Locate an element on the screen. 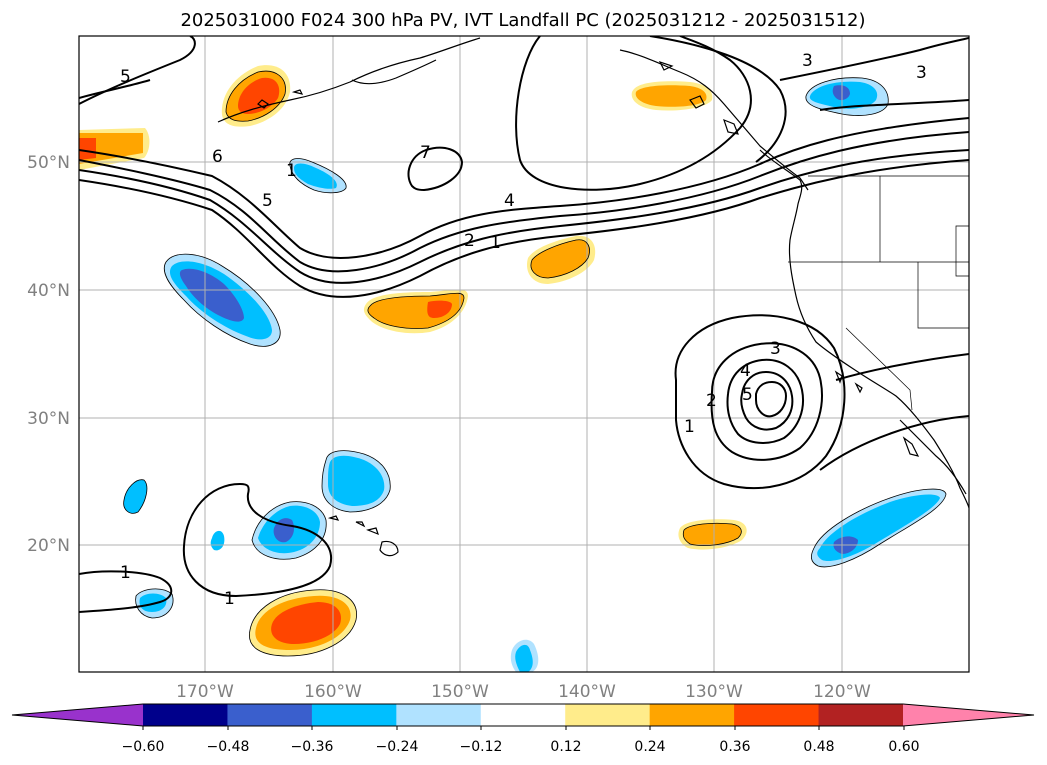 The width and height of the screenshot is (1047, 765). lon-label: 150°W is located at coordinates (460, 692).